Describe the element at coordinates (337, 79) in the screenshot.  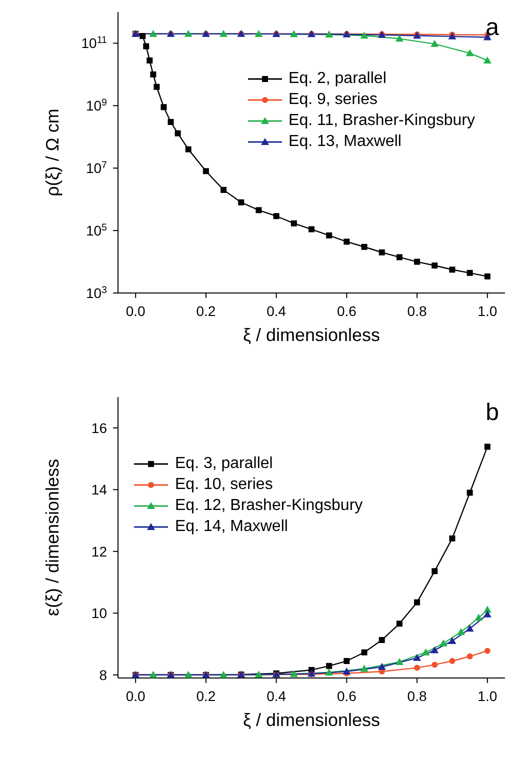
I see `legend-label: Eq. 2, parallel` at that location.